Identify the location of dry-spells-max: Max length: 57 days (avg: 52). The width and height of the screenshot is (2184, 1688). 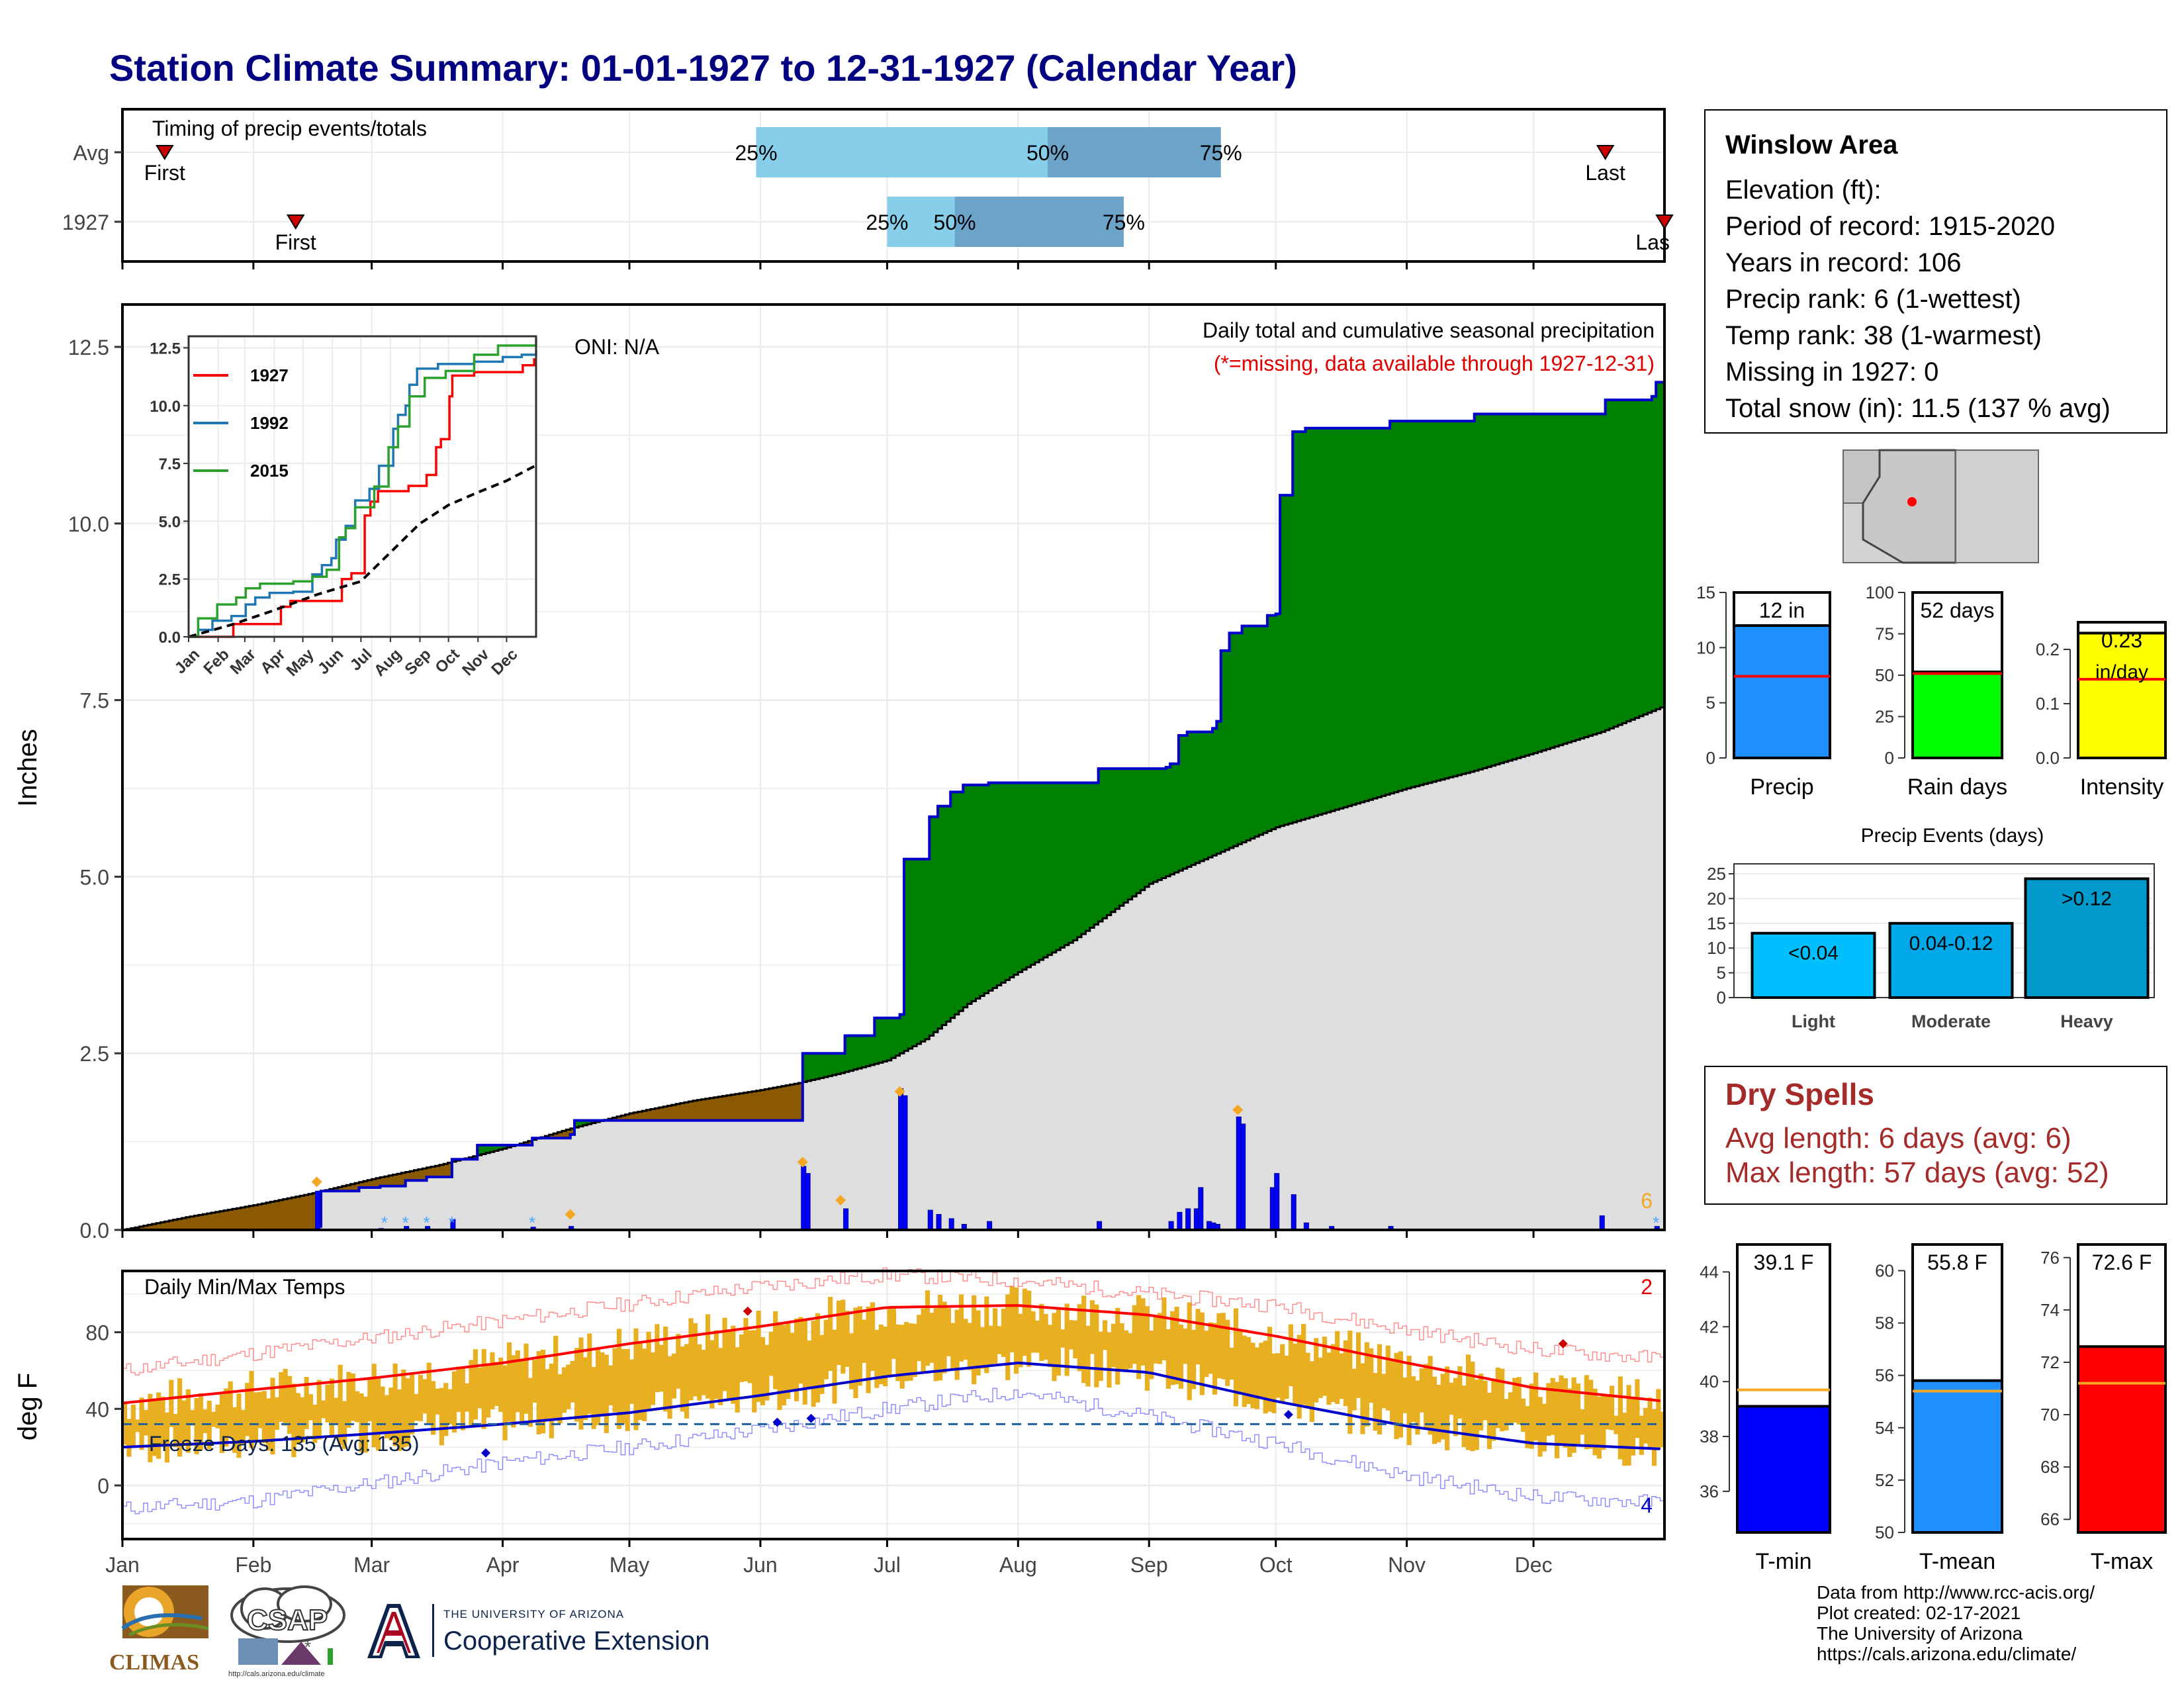
(1917, 1172).